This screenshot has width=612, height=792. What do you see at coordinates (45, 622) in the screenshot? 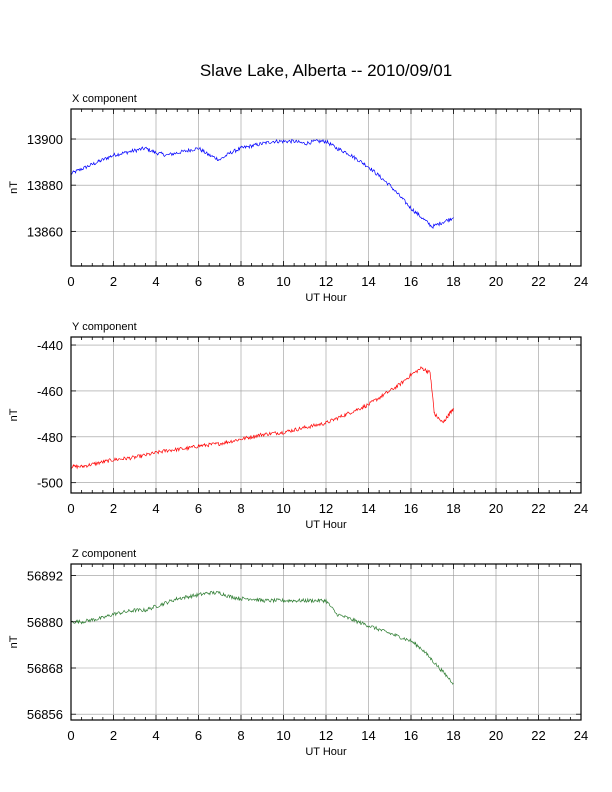
I see `y-tick-label: 56880` at bounding box center [45, 622].